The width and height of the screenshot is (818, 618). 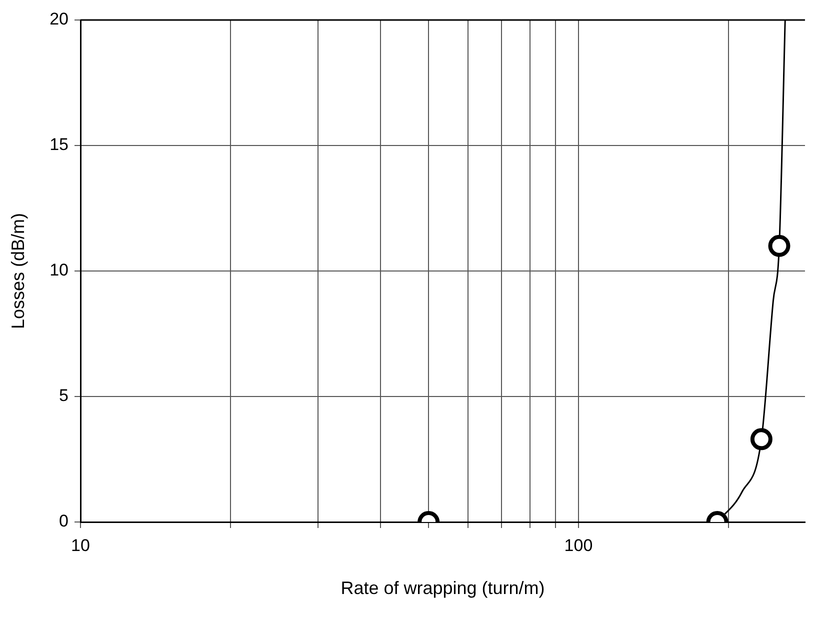 I want to click on y-tick-label: 15, so click(x=59, y=144).